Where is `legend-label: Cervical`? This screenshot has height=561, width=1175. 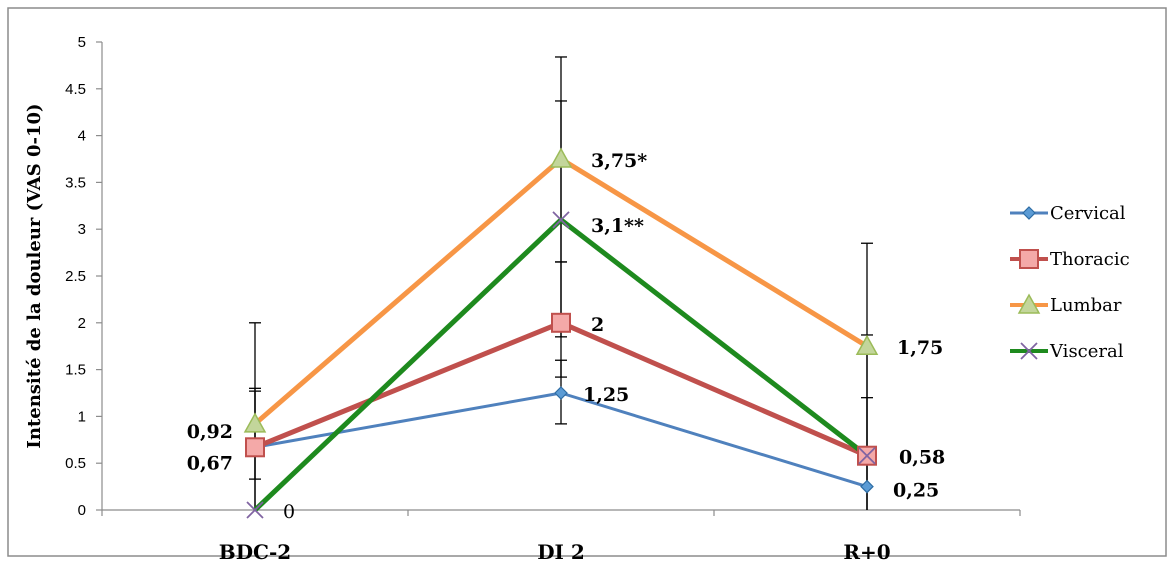
legend-label: Cervical is located at coordinates (1088, 213).